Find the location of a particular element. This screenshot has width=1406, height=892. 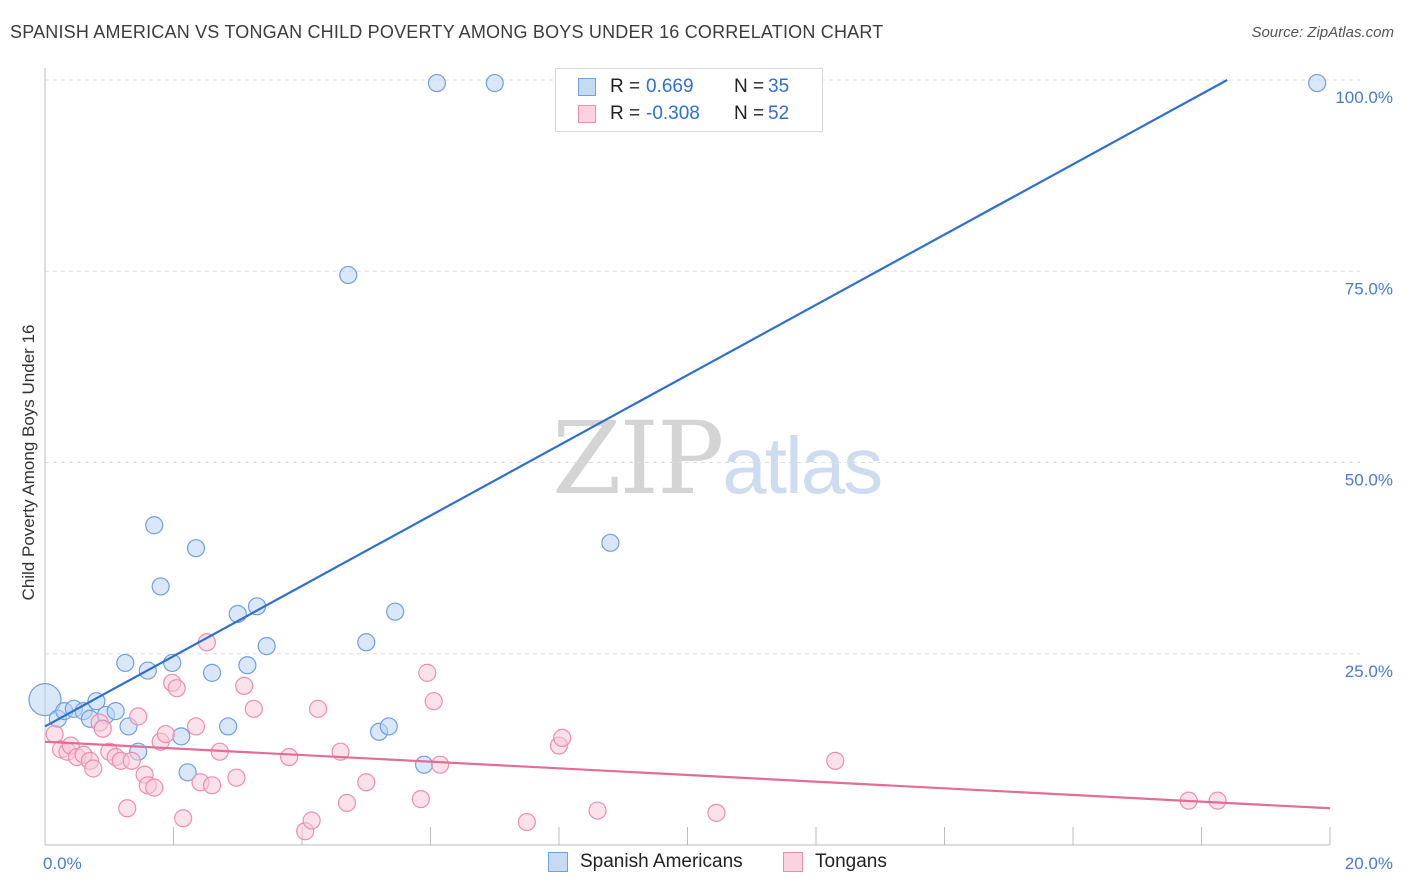

series-legend: Spanish Americans Tongans is located at coordinates (703, 864).